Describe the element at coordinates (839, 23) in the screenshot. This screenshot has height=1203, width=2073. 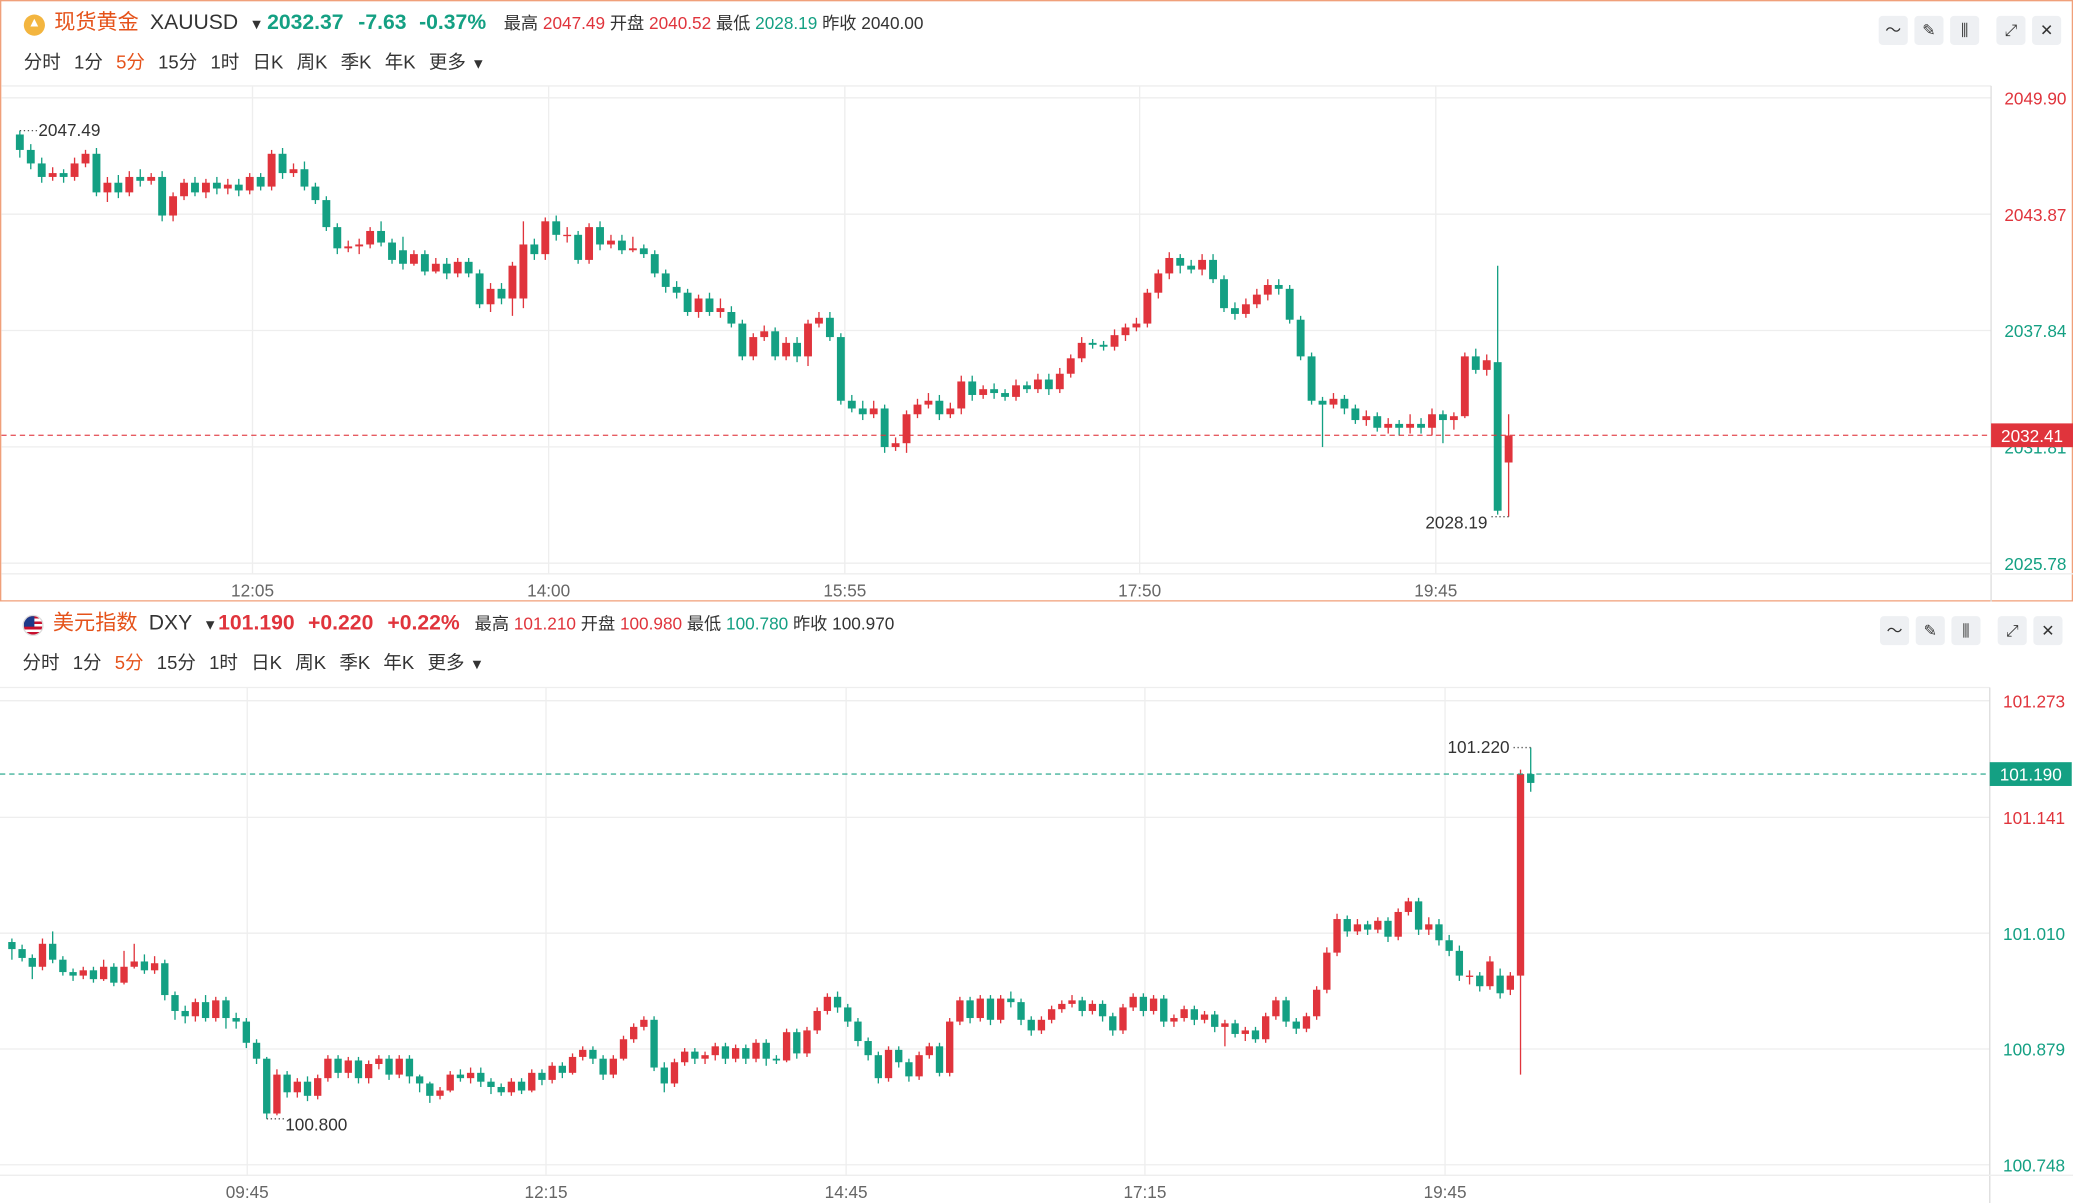
I see `gold-prev-label: 昨收` at that location.